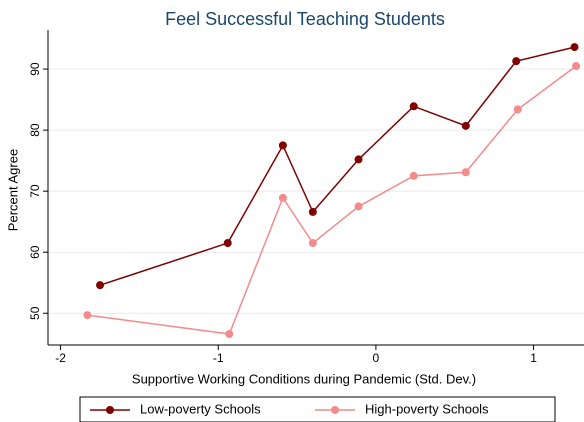 The height and width of the screenshot is (422, 584). What do you see at coordinates (305, 19) in the screenshot?
I see `chart-title: Feel Successful Teaching Students` at bounding box center [305, 19].